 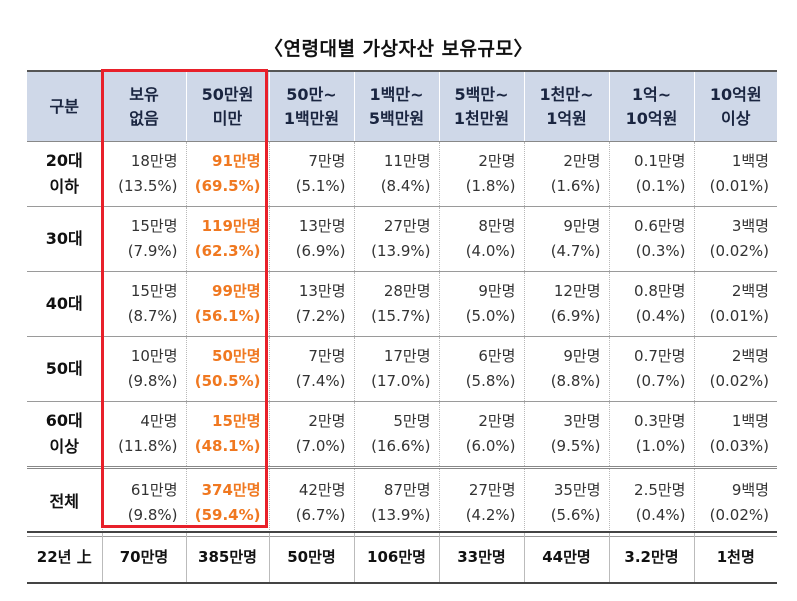 What do you see at coordinates (481, 434) in the screenshot?
I see `table-cell: 2만명 (6.0%)` at bounding box center [481, 434].